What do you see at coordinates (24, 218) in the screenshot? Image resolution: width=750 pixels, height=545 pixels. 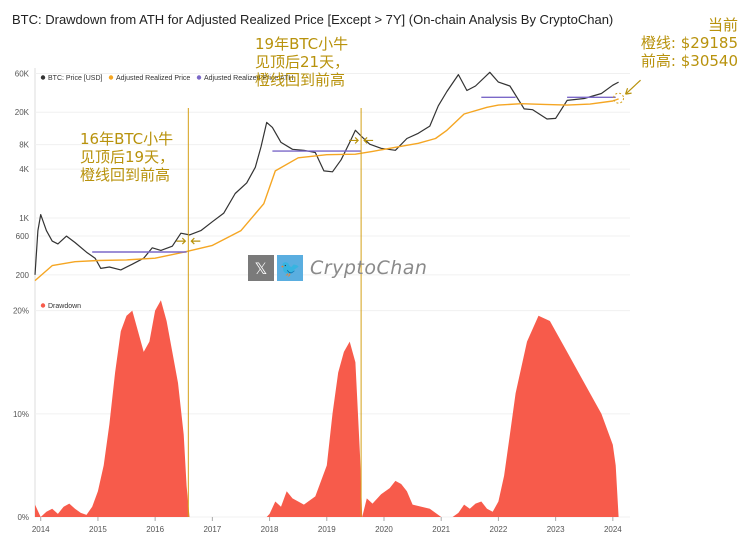 I see `price-tick-label: 1K` at bounding box center [24, 218].